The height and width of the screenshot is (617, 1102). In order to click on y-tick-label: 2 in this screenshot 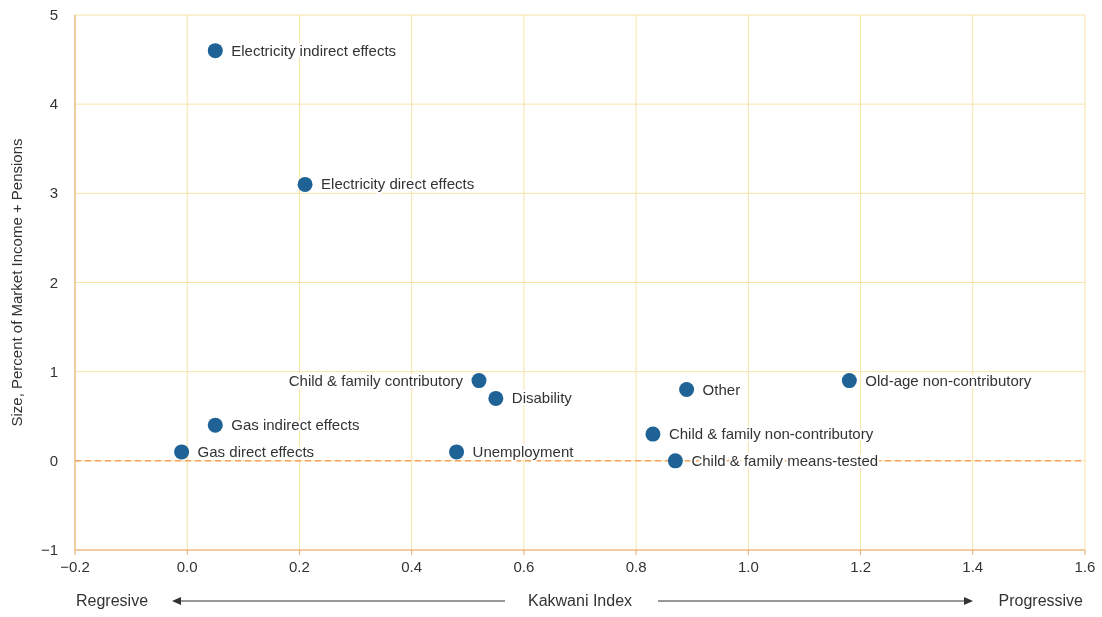, I will do `click(53, 282)`.